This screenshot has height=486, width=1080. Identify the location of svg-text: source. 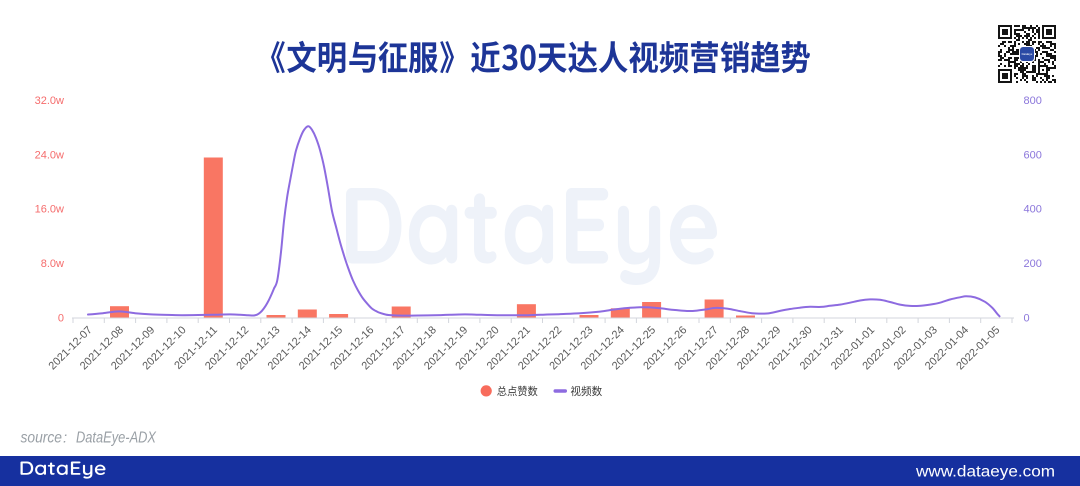
(42, 438).